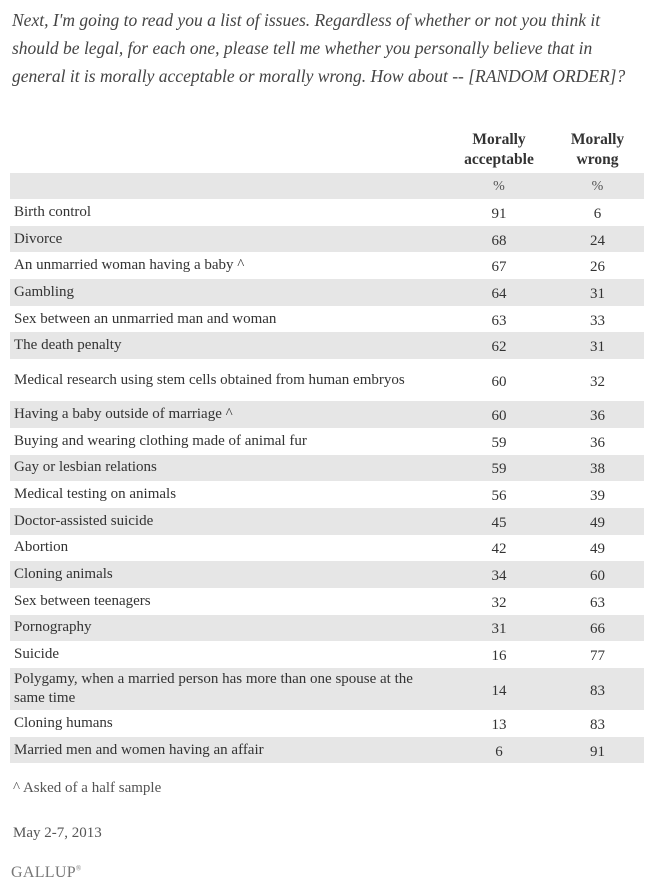  Describe the element at coordinates (228, 723) in the screenshot. I see `issue-cell: Cloning humans` at that location.